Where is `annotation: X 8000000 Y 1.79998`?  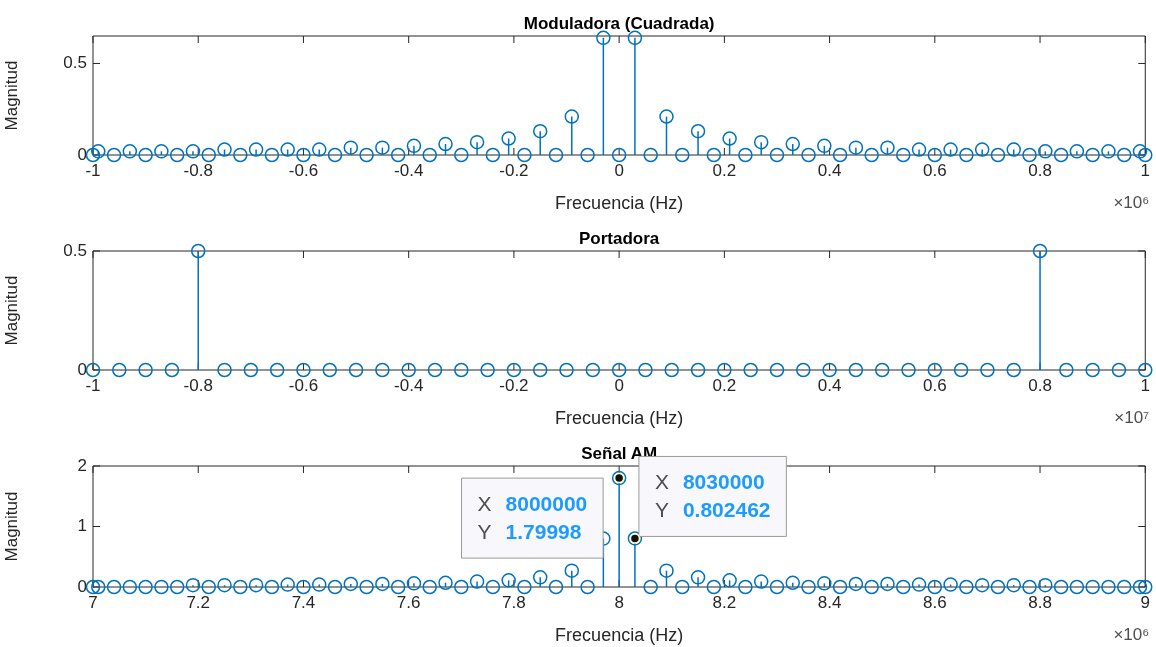 annotation: X 8000000 Y 1.79998 is located at coordinates (532, 517).